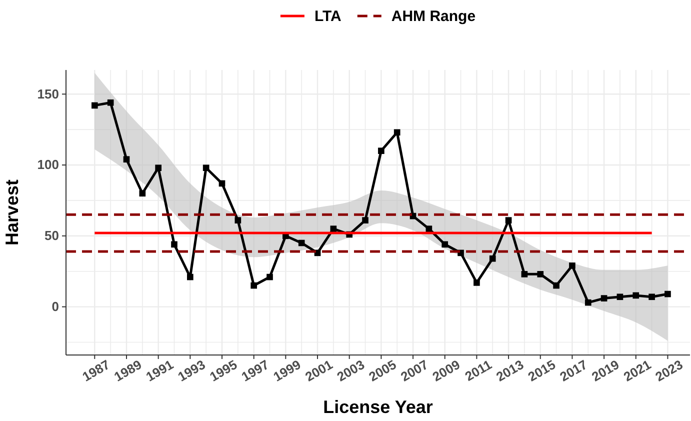  What do you see at coordinates (669, 370) in the screenshot?
I see `x-tick-label: 2023` at bounding box center [669, 370].